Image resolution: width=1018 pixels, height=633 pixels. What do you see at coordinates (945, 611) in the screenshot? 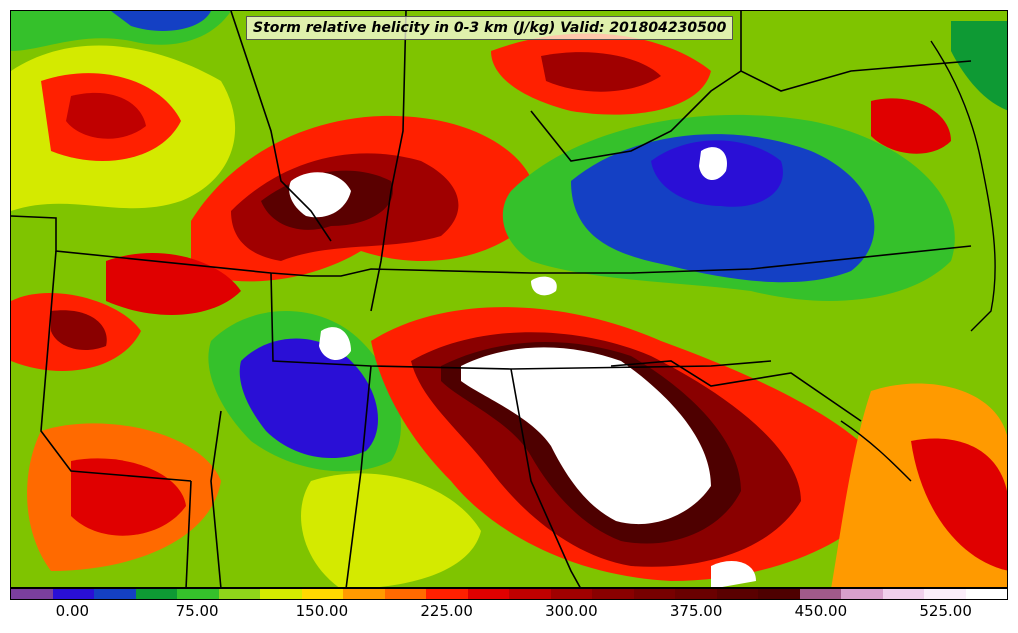
I see `colorbar-tick-label: 525.00` at bounding box center [945, 611].